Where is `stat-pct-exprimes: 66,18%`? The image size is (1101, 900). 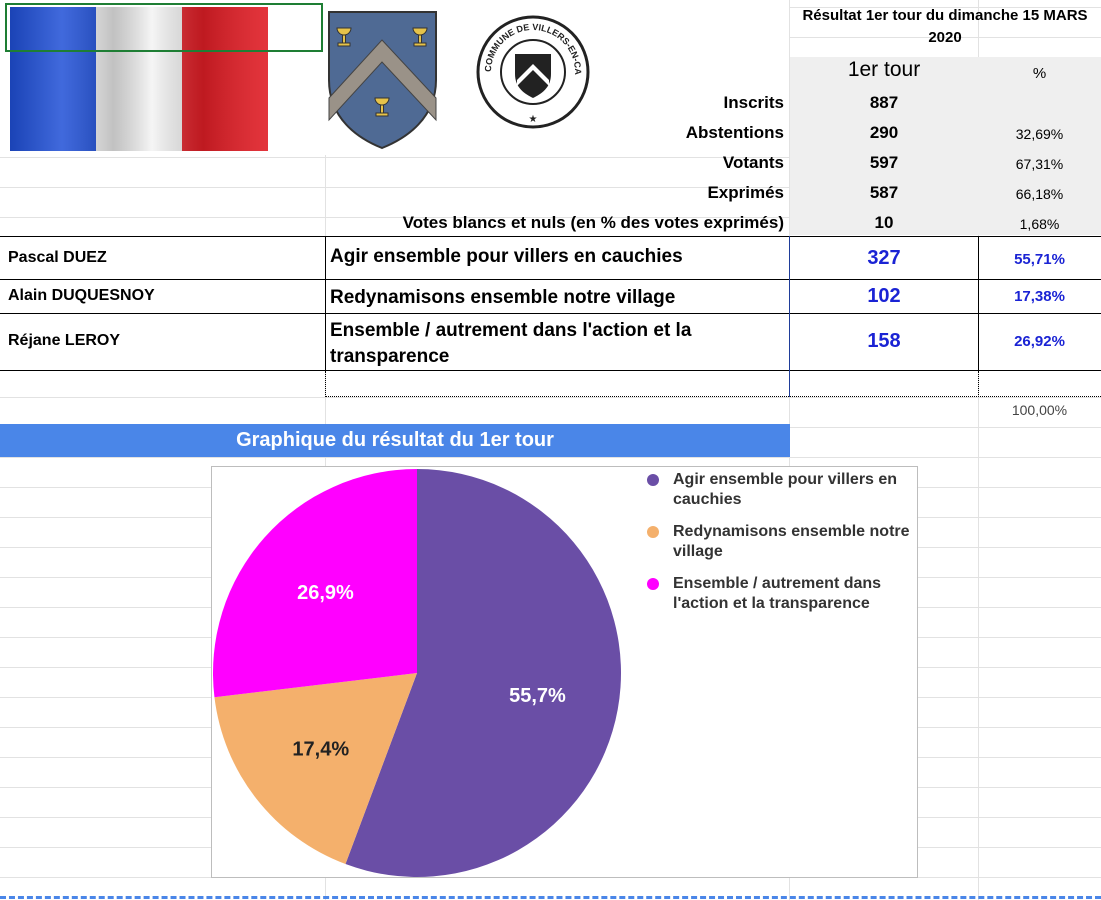
stat-pct-exprimes: 66,18% is located at coordinates (1039, 194).